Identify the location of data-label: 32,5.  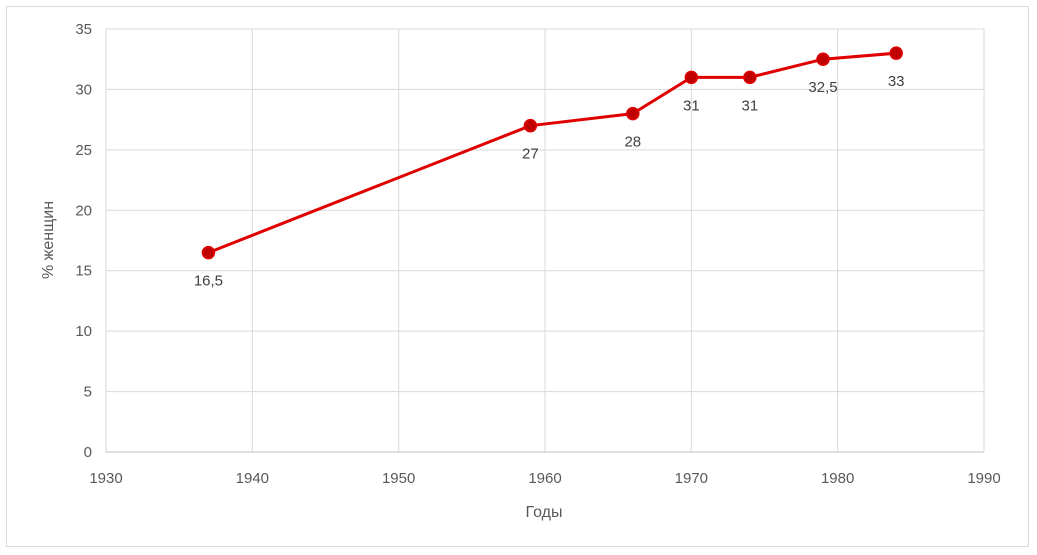
(822, 87).